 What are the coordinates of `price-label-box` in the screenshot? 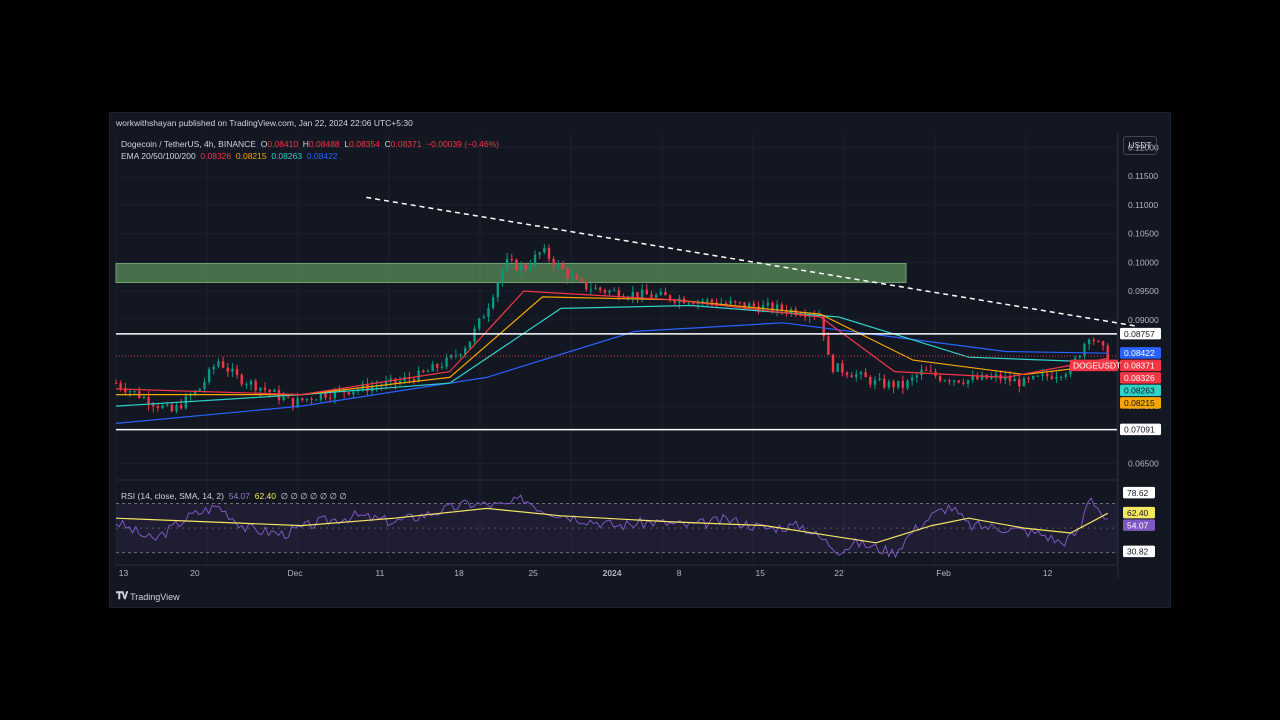 It's located at (1140, 365).